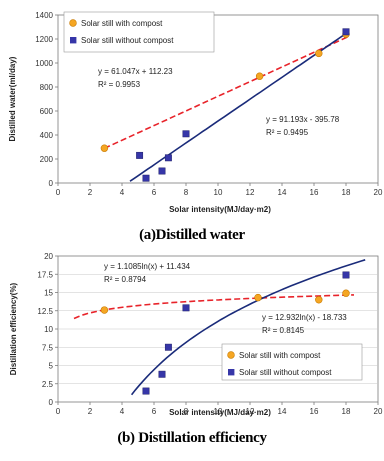 Image resolution: width=384 pixels, height=461 pixels. I want to click on trendline-equation: y = 12.932ln(x) - 18.733, so click(304, 317).